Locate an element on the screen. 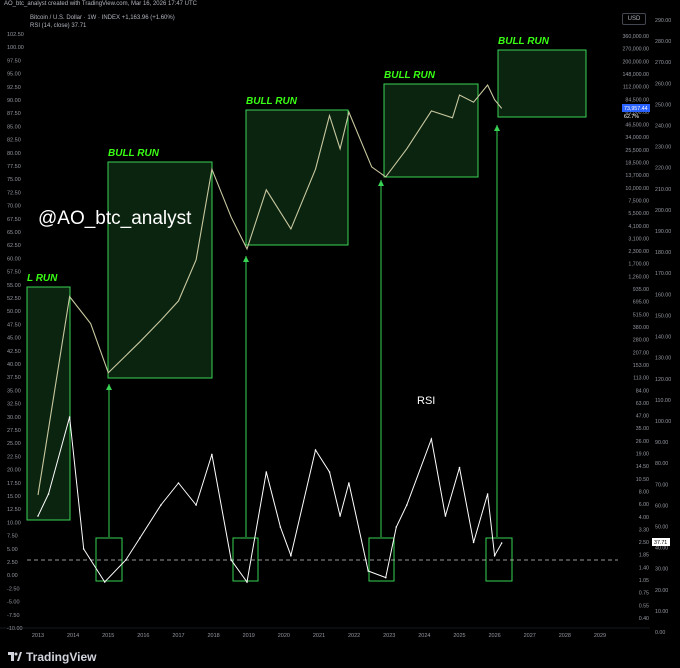  left-axis-tick: 92.50 is located at coordinates (14, 88).